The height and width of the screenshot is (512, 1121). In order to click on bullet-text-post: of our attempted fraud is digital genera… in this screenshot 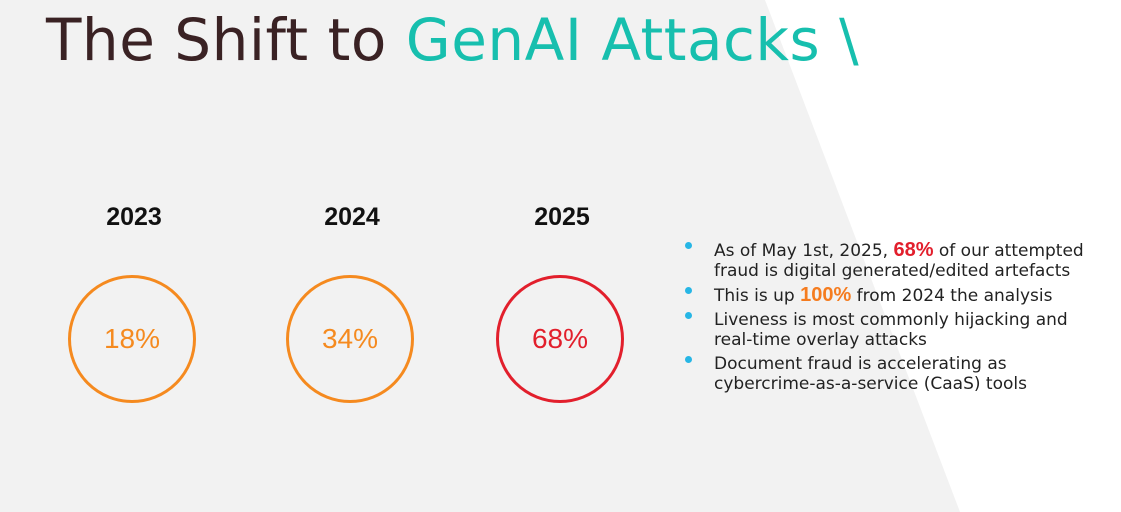, I will do `click(899, 261)`.